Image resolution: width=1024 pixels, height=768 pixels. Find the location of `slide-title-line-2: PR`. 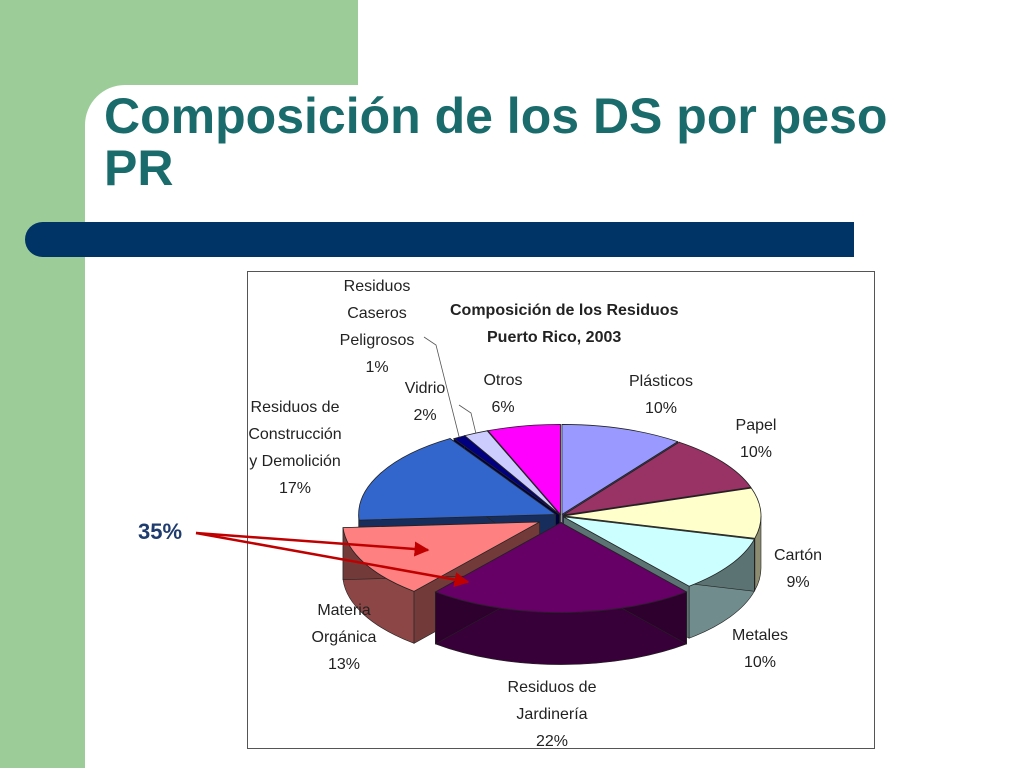

slide-title-line-2: PR is located at coordinates (139, 168).